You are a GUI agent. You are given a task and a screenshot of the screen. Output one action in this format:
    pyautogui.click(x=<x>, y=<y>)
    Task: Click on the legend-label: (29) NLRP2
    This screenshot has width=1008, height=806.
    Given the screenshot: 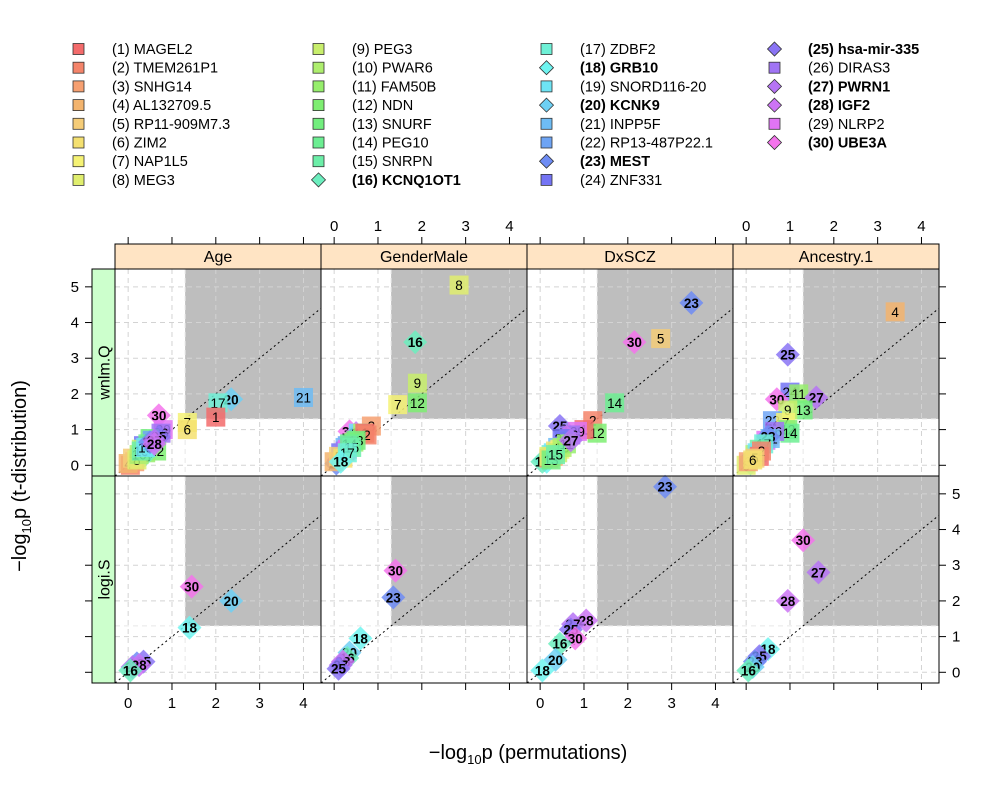 What is the action you would take?
    pyautogui.click(x=846, y=125)
    